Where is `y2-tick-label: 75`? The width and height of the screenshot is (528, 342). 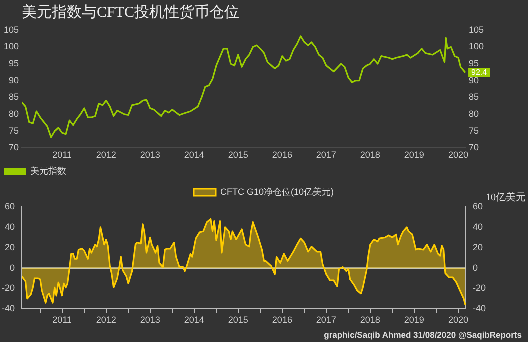 y2-tick-label: 75 is located at coordinates (474, 131).